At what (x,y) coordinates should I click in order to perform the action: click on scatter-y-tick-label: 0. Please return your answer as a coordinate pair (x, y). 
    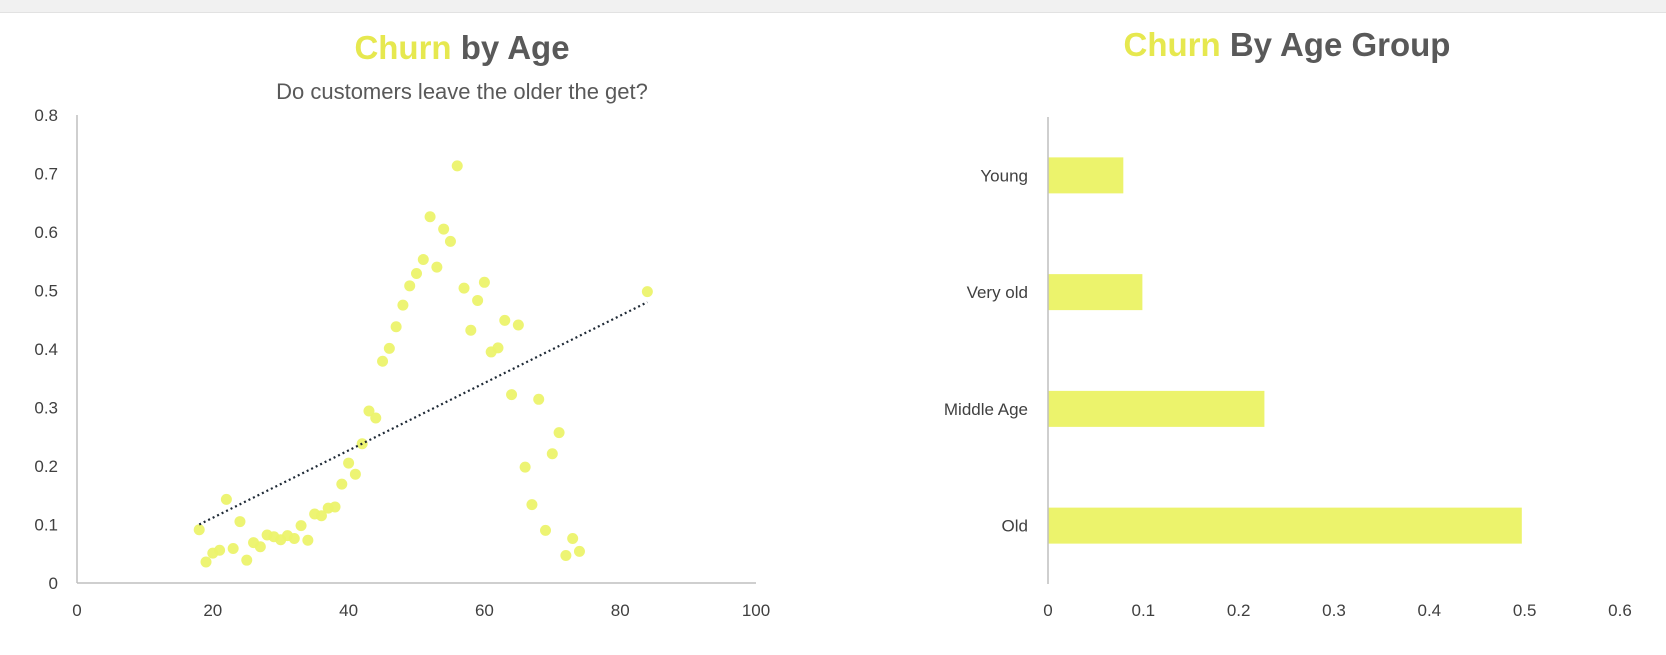
    Looking at the image, I should click on (53, 583).